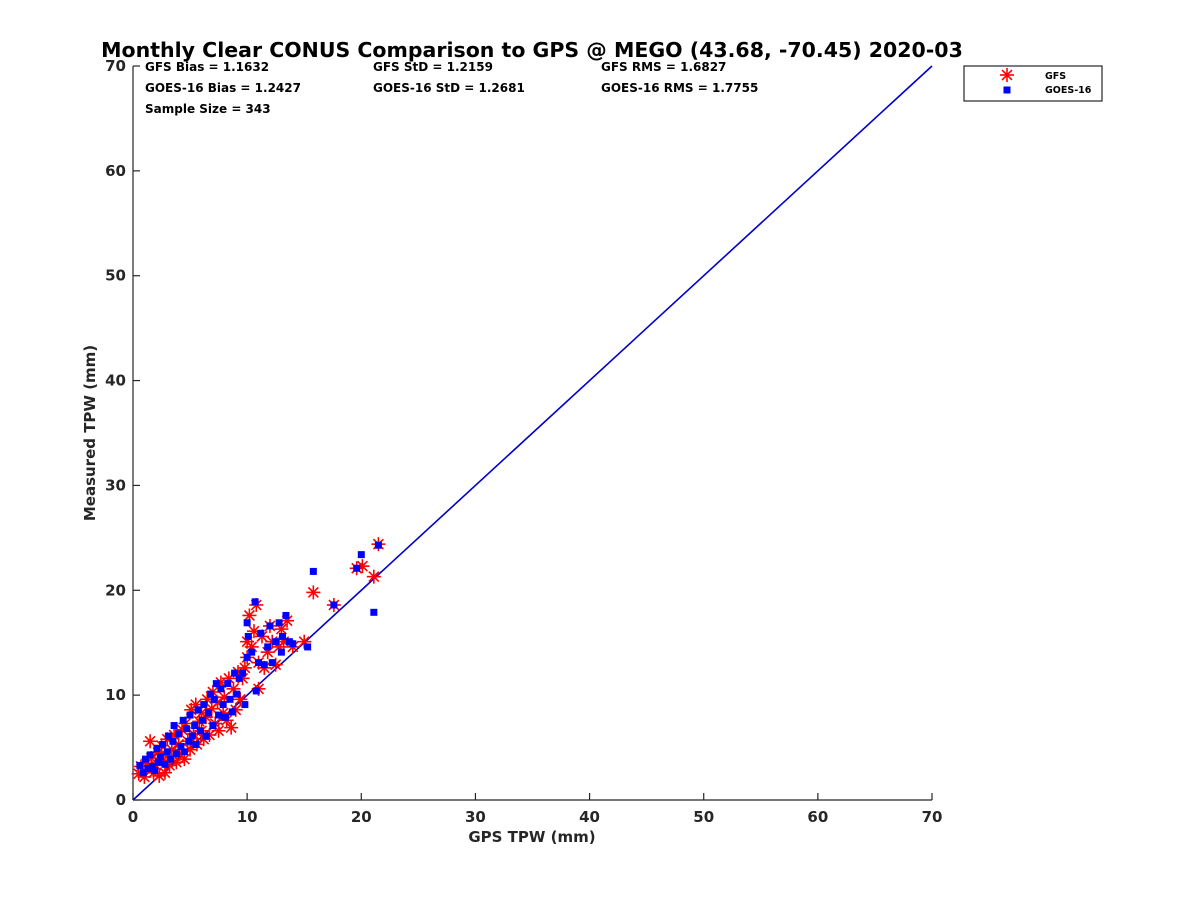  What do you see at coordinates (703, 817) in the screenshot?
I see `x-tick-label: 50` at bounding box center [703, 817].